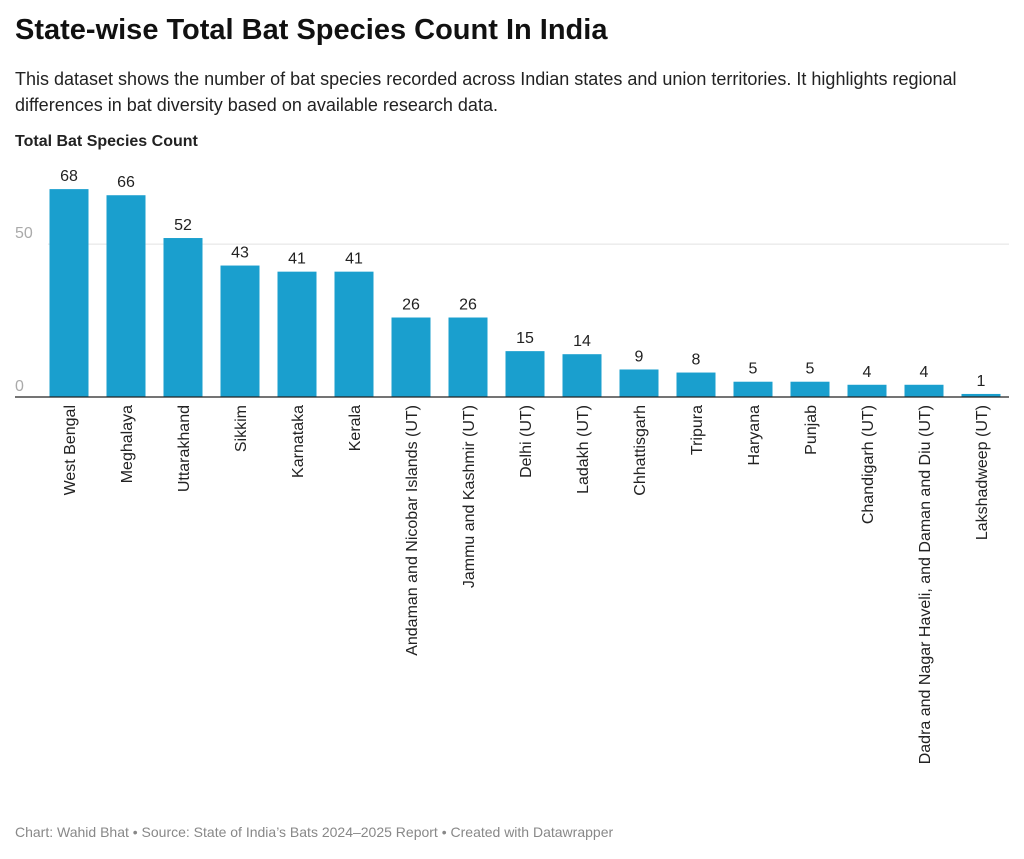  What do you see at coordinates (583, 449) in the screenshot?
I see `x-tick-label: Ladakh (UT)` at bounding box center [583, 449].